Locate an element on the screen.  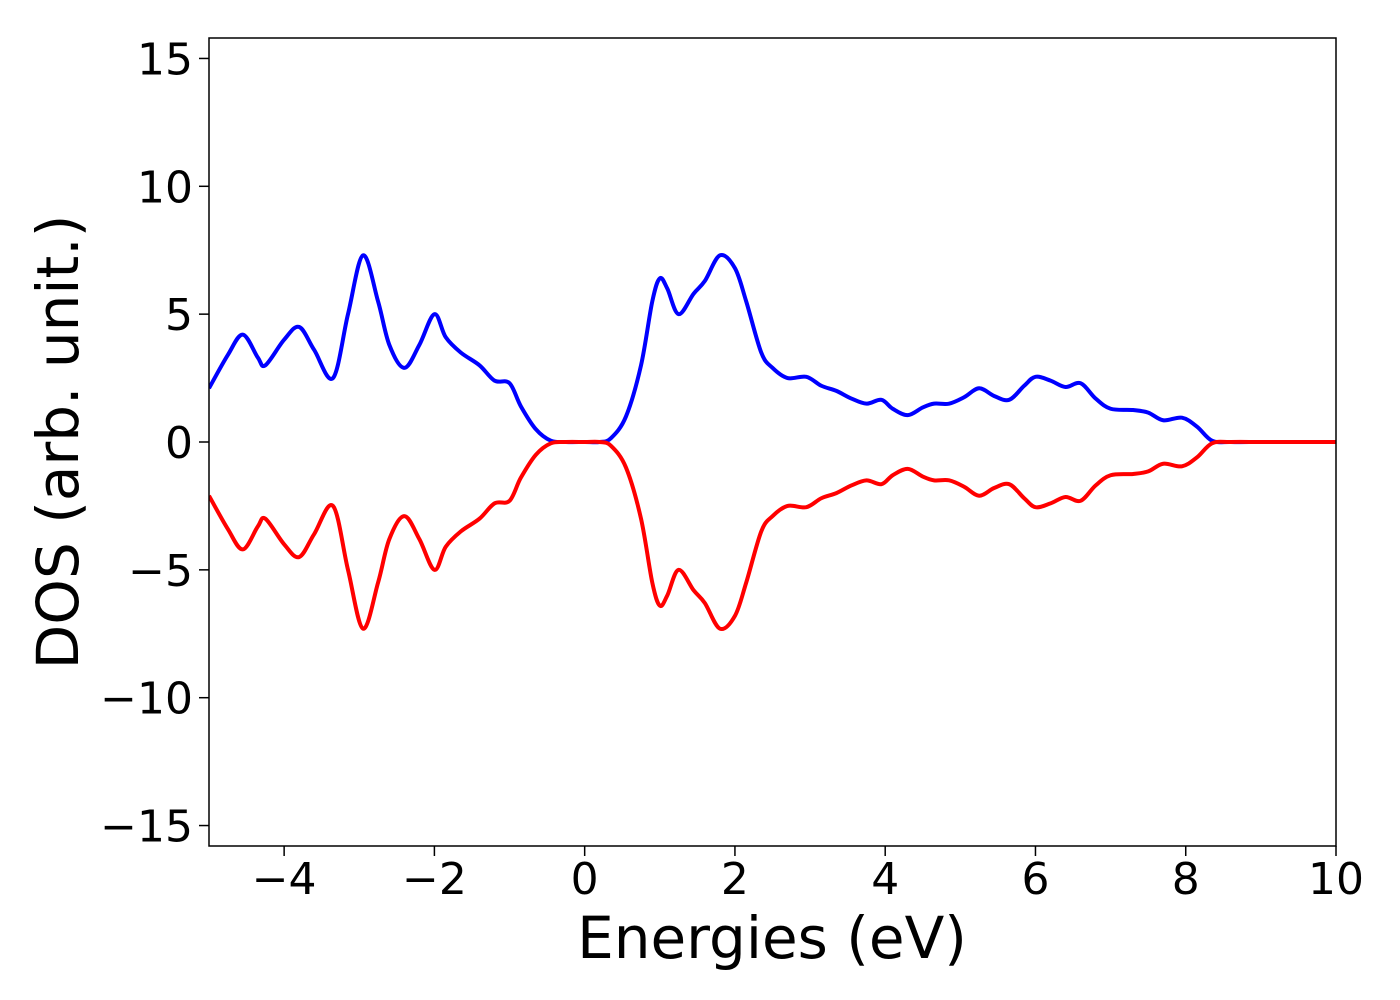
x-tick-label: 2 is located at coordinates (735, 879).